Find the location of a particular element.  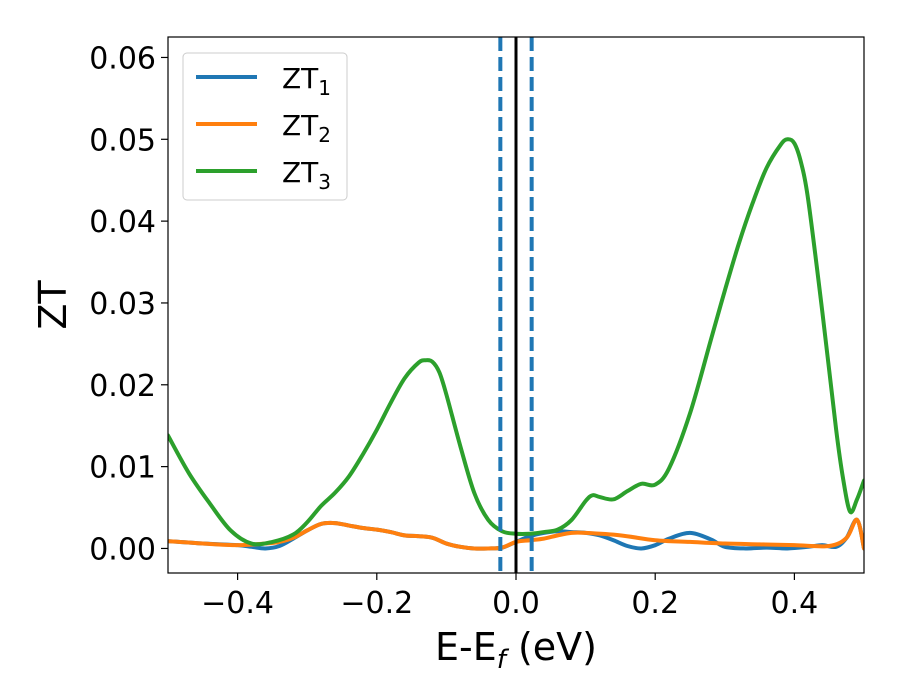

x-axis: −0.4 −0.2 0.0 0.2 0.4 is located at coordinates (509, 597).